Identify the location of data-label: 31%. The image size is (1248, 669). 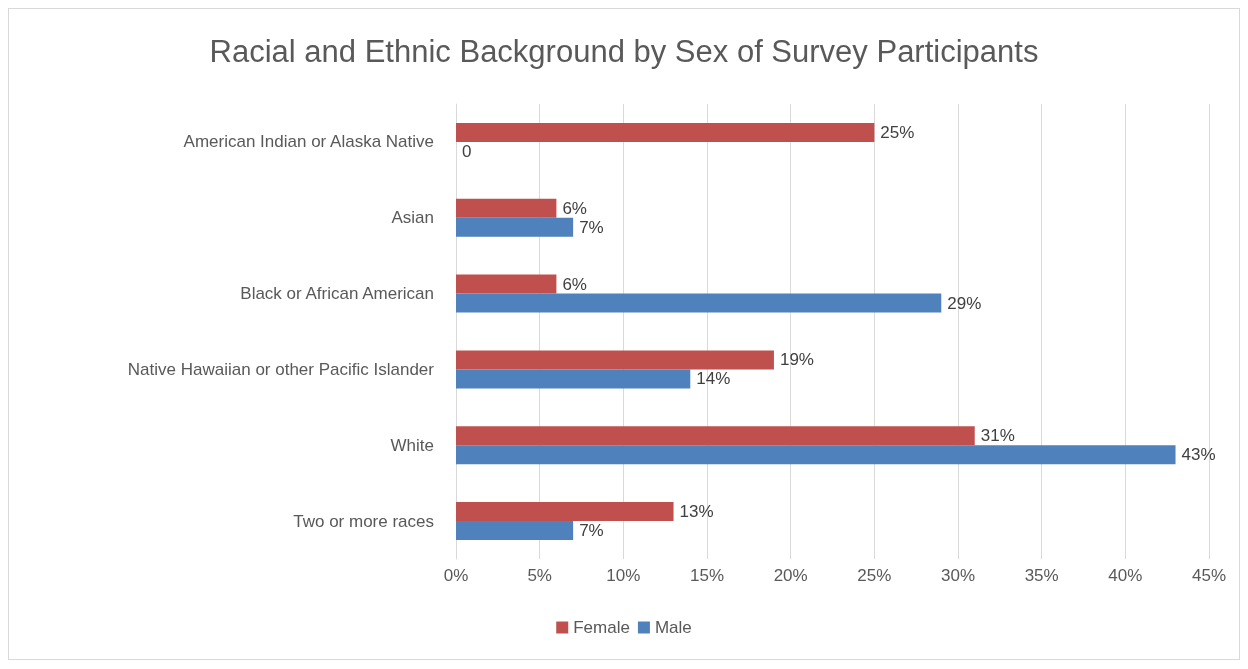
(997, 436).